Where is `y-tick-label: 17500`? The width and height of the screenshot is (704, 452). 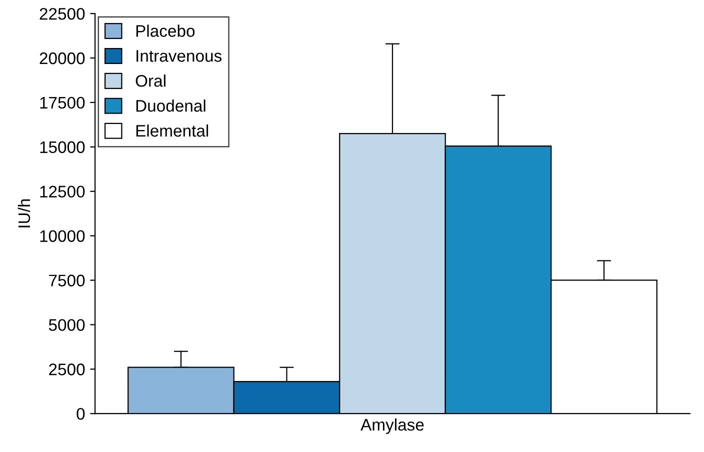 y-tick-label: 17500 is located at coordinates (62, 102).